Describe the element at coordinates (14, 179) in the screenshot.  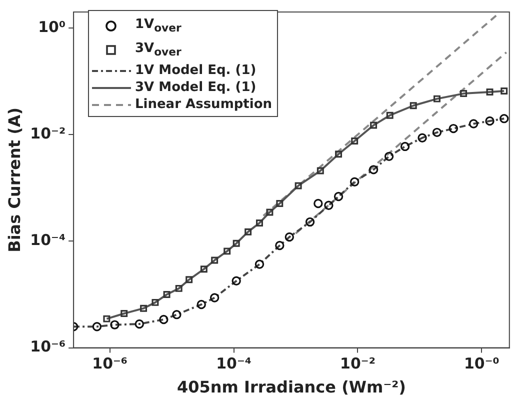
I see `y-axis-title: Bias Current (A)` at that location.